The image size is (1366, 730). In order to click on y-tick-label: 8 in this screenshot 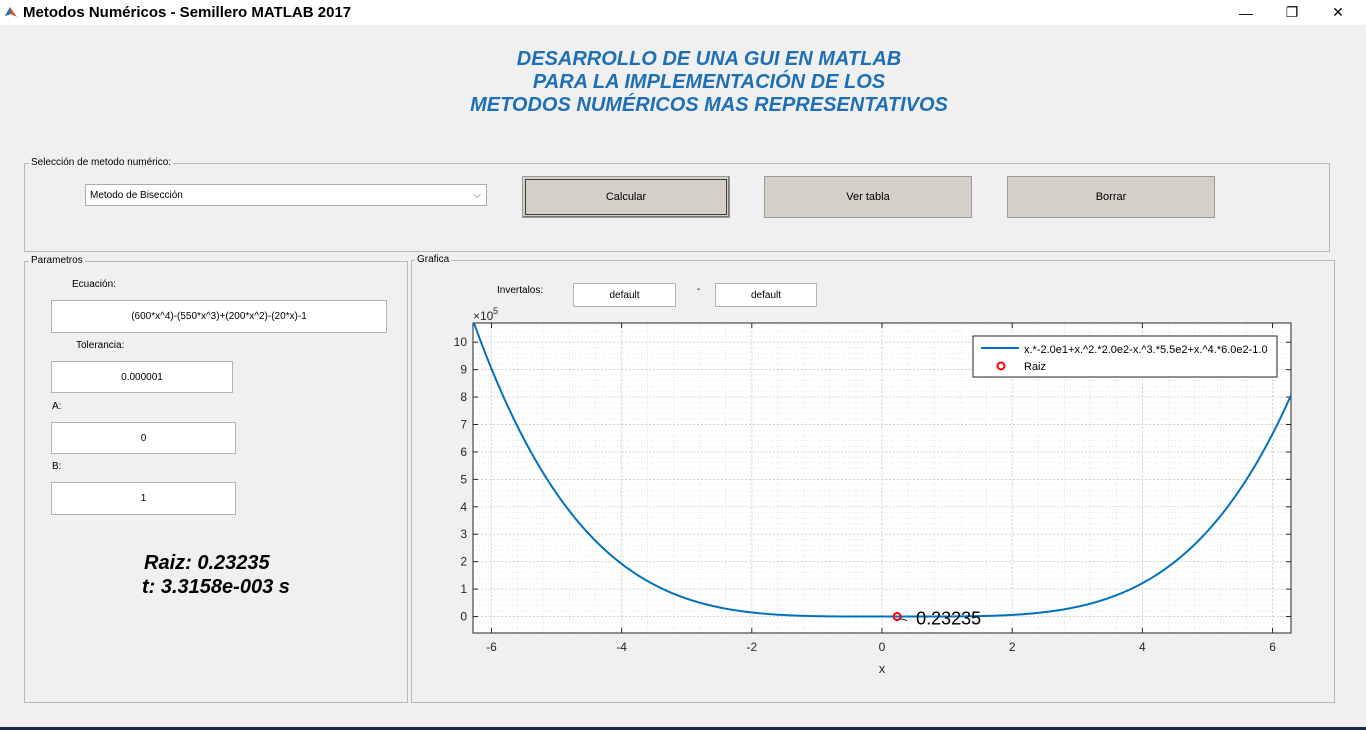, I will do `click(463, 397)`.